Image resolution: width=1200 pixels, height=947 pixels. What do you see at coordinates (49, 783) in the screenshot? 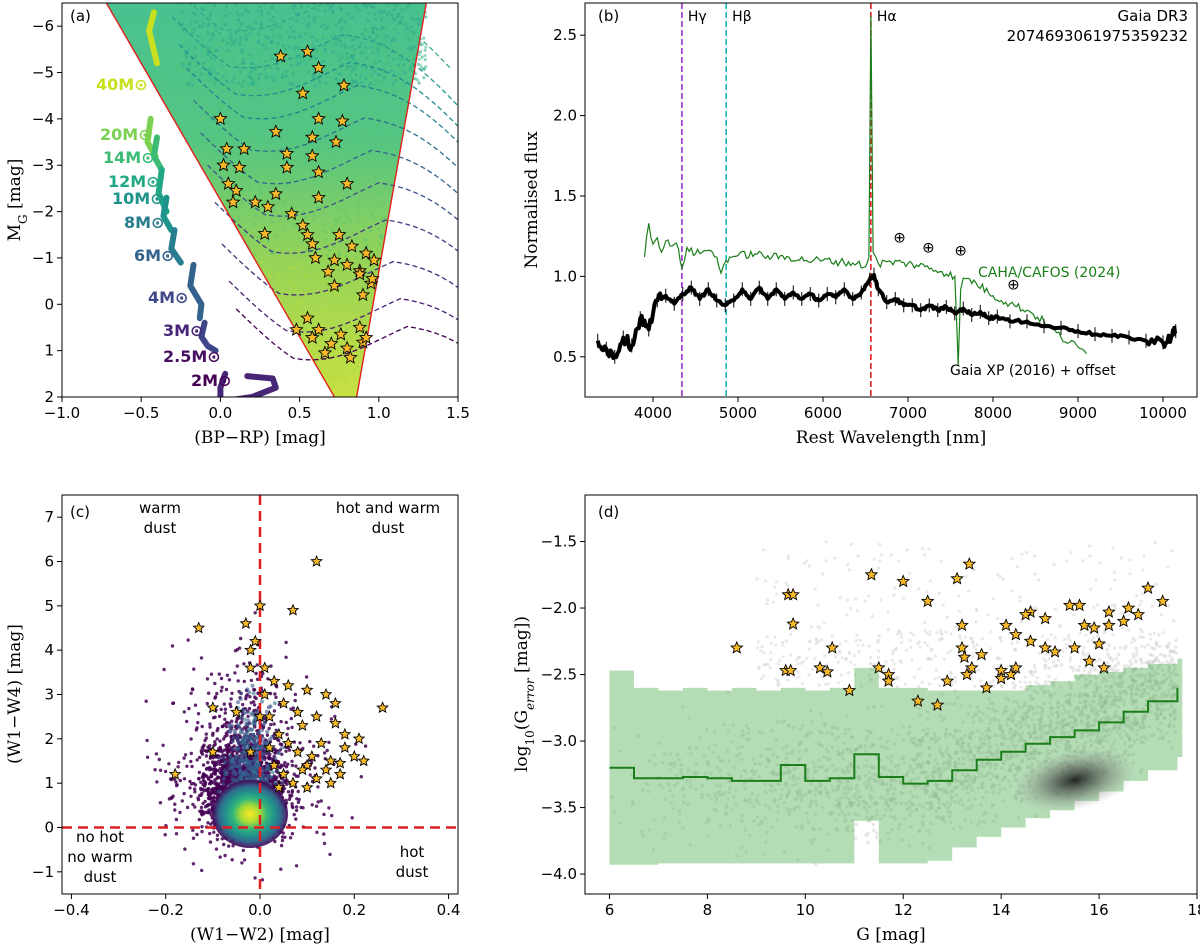
I see `y-tick-label: 1` at bounding box center [49, 783].